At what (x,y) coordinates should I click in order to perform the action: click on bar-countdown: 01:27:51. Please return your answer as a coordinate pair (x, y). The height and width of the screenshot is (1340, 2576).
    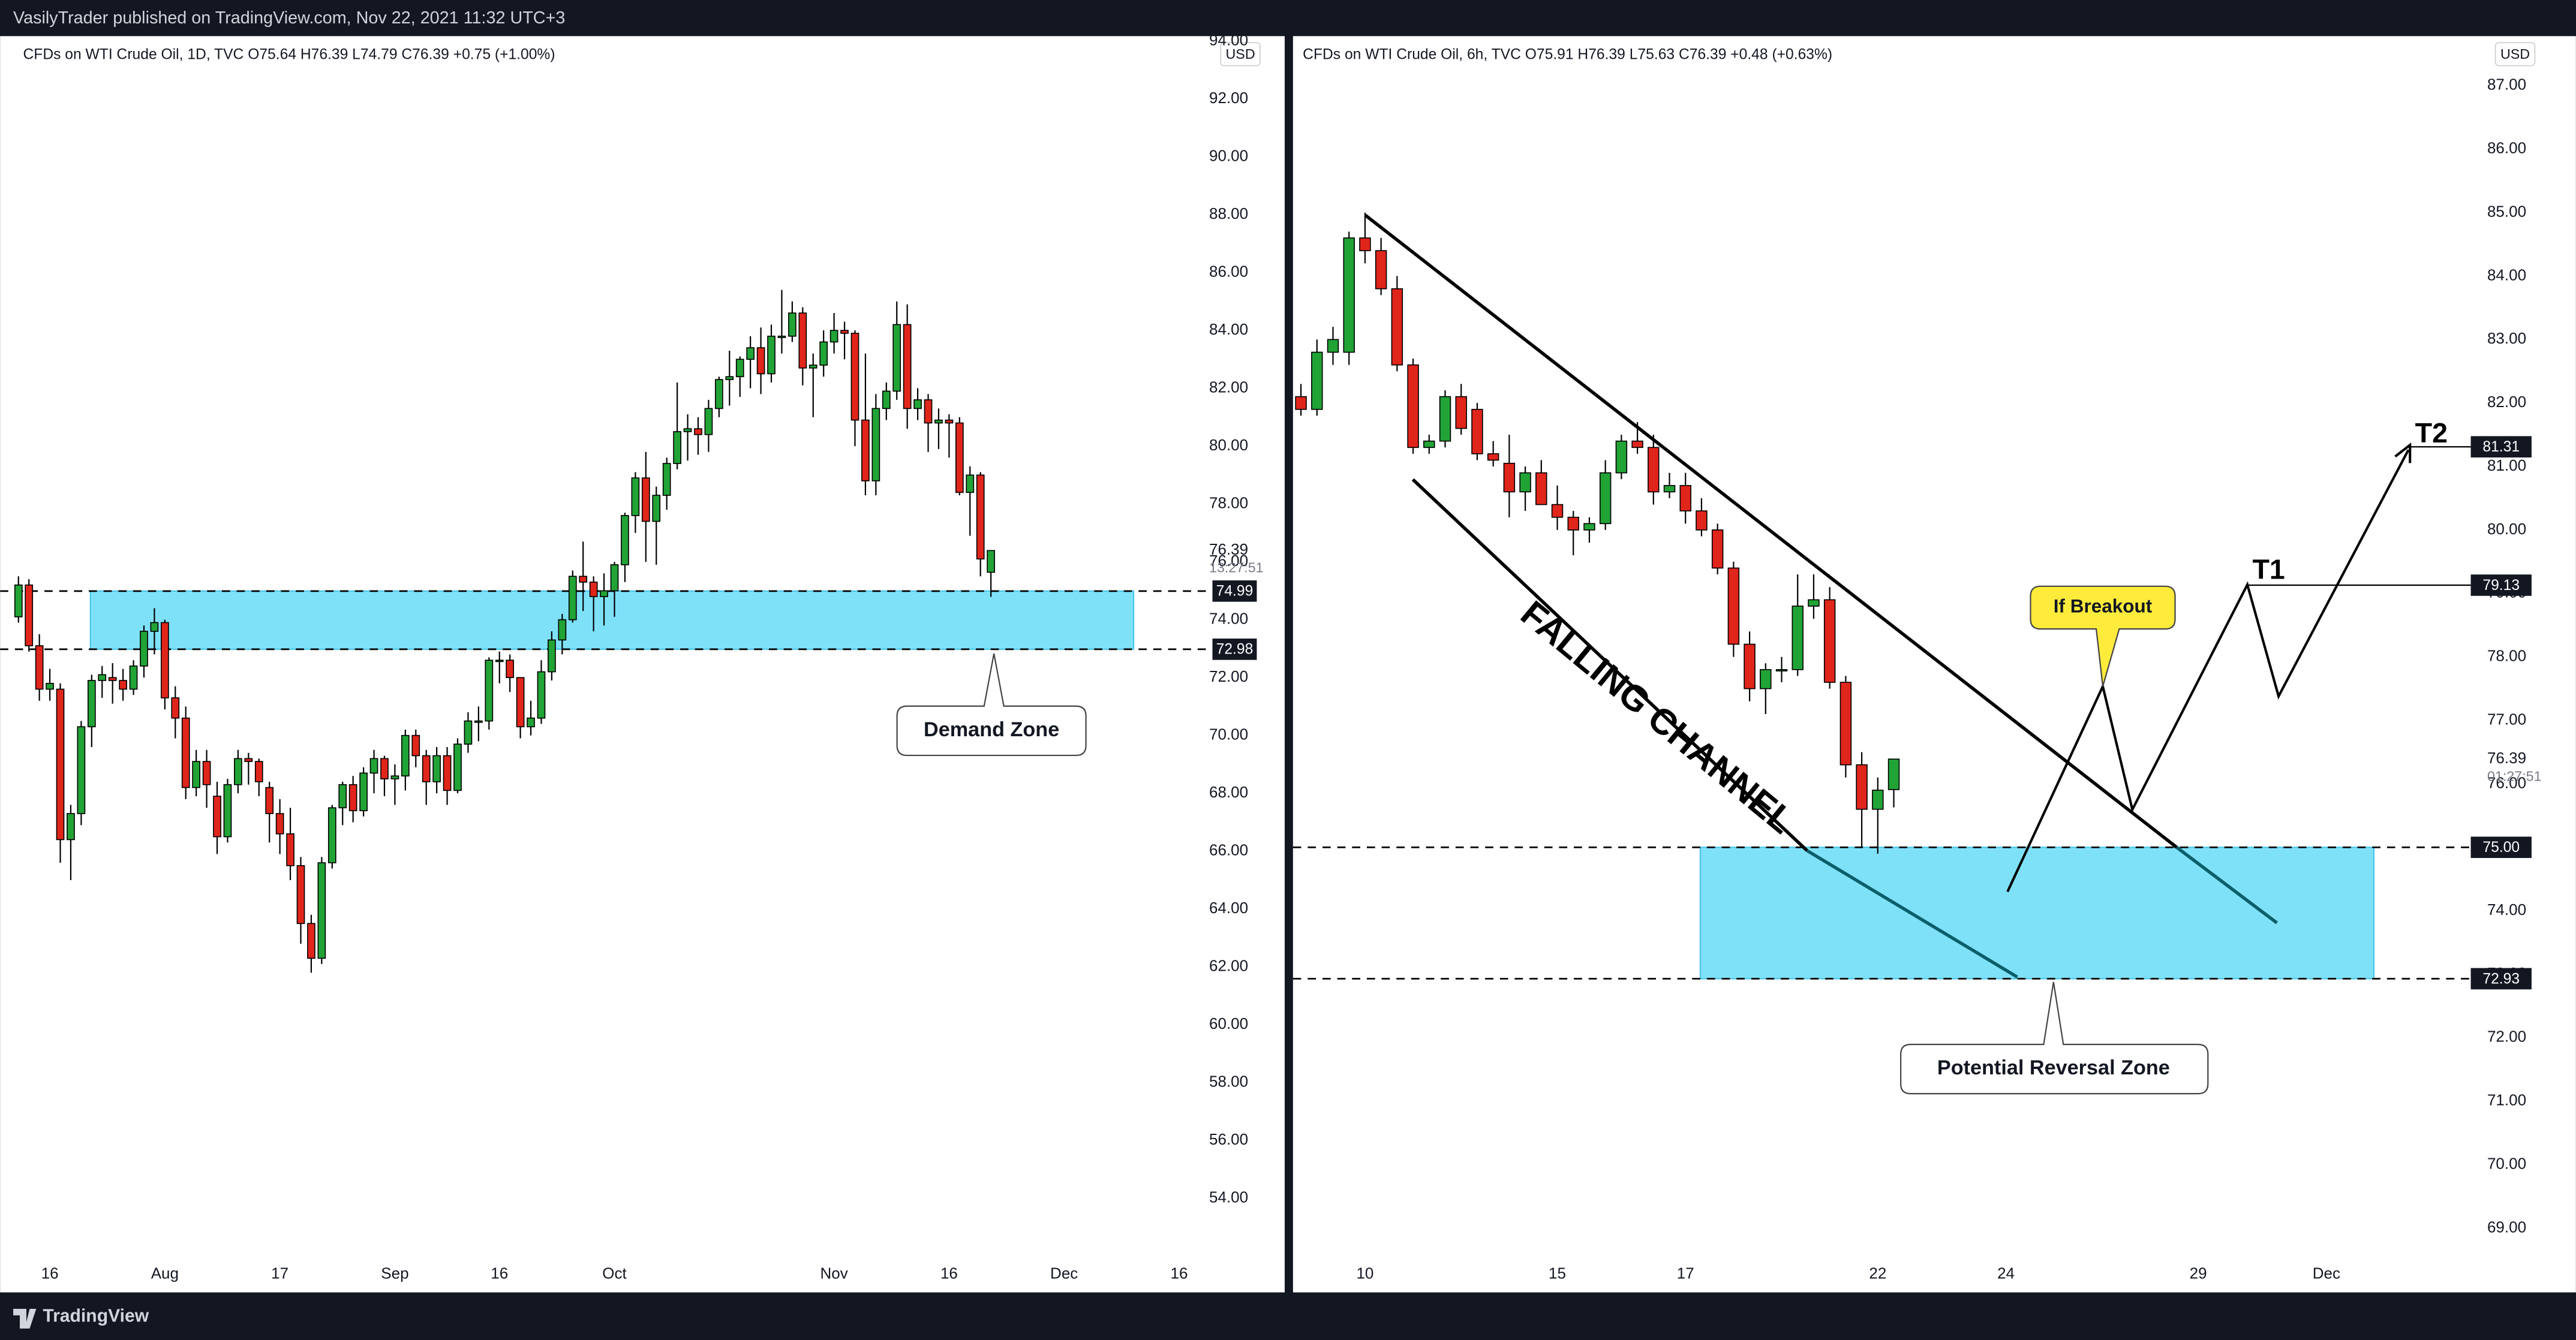
    Looking at the image, I should click on (2515, 776).